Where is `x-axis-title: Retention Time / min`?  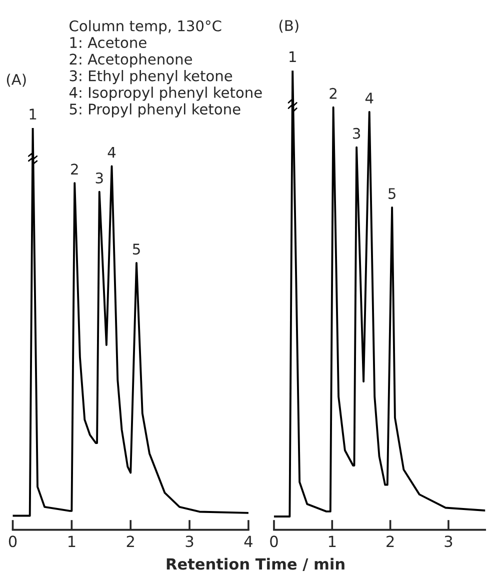
x-axis-title: Retention Time / min is located at coordinates (255, 564).